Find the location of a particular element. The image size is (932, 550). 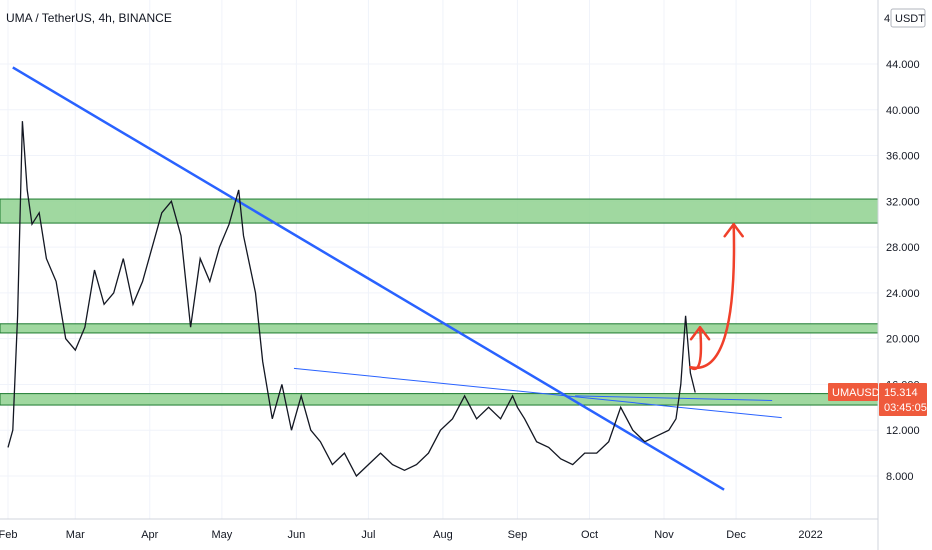

x-tick-label: 2022 is located at coordinates (810, 535).